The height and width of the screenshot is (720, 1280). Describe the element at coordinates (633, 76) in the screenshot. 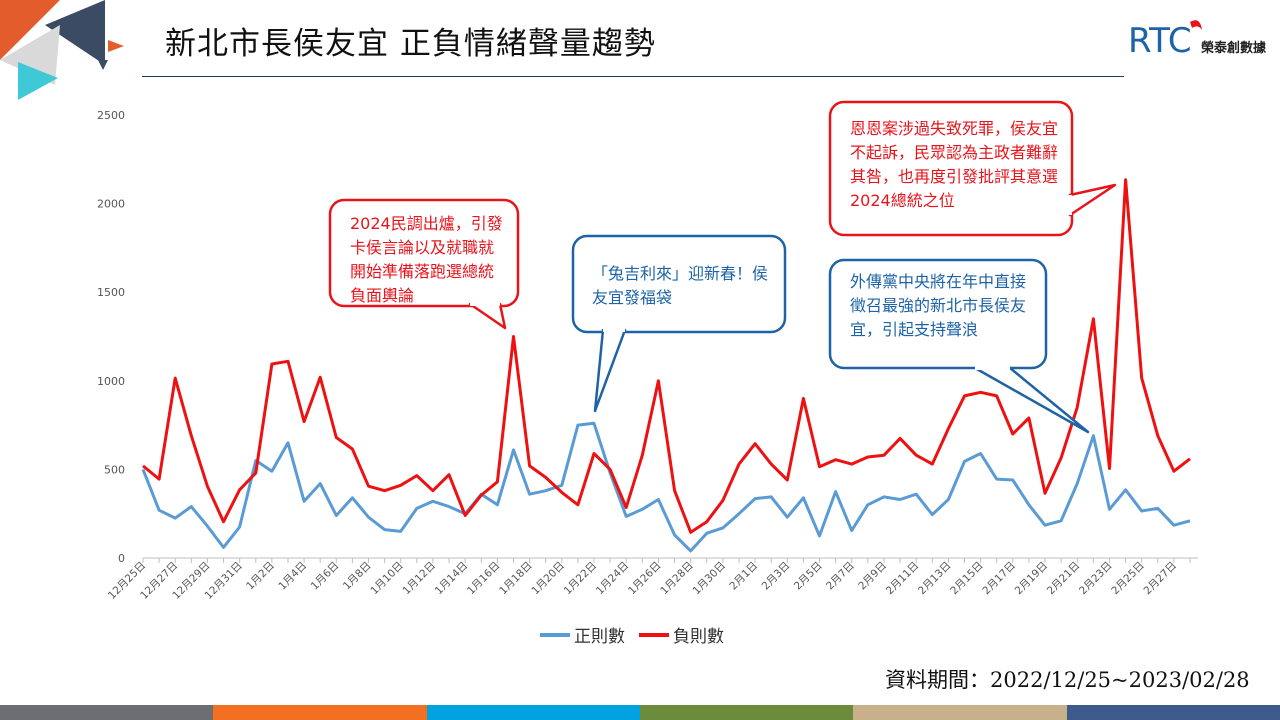

I see `title-divider` at that location.